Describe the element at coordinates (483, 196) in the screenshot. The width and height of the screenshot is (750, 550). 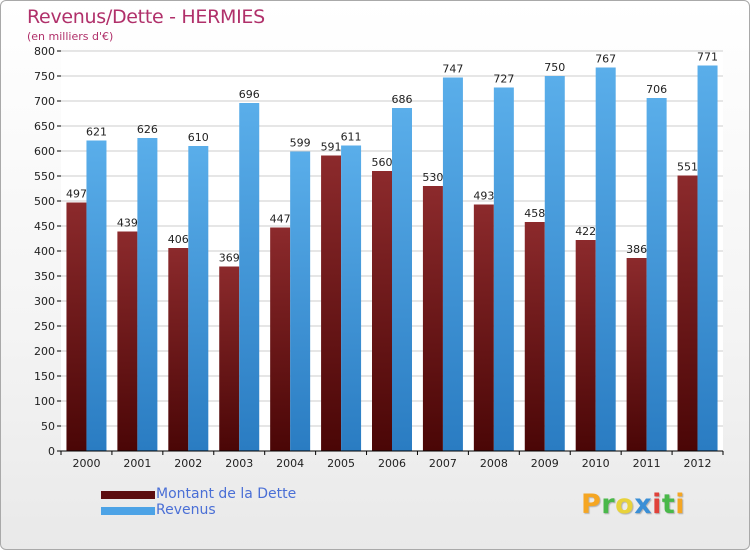
I see `data-label-debt: 493` at that location.